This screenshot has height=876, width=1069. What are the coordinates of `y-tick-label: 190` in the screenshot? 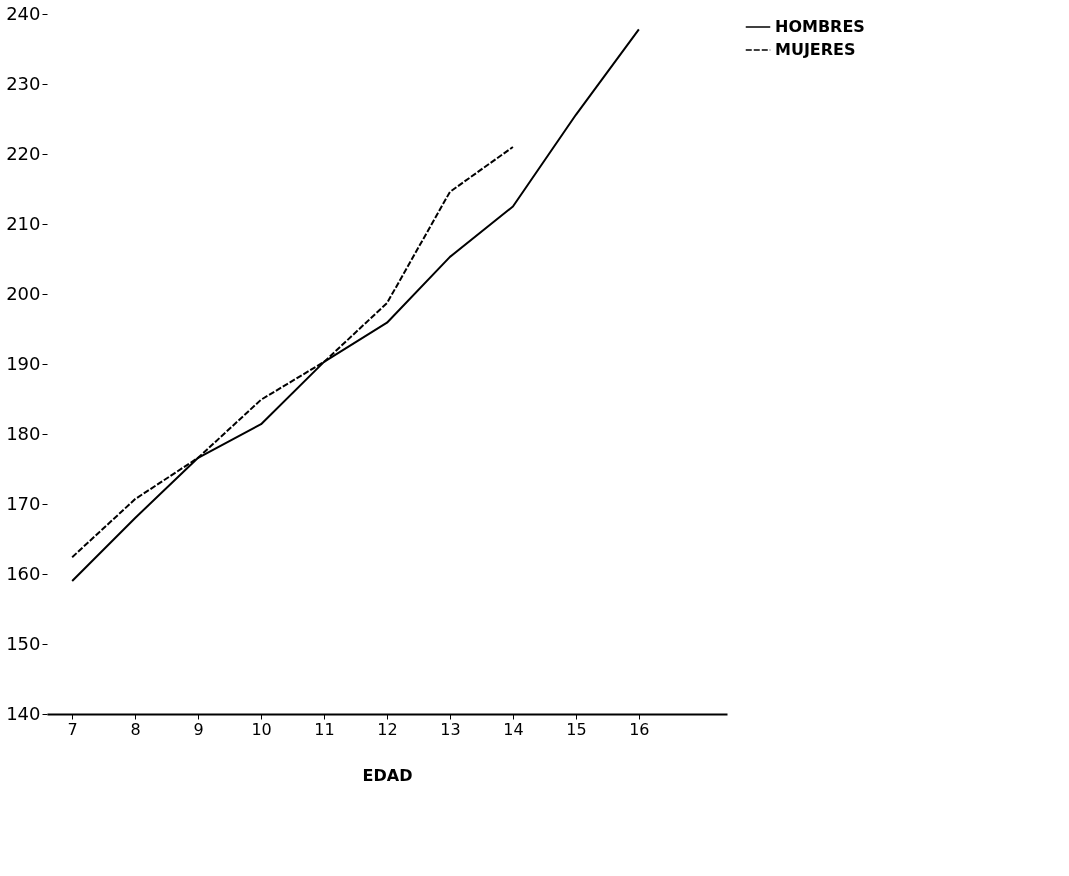 It's located at (23, 363).